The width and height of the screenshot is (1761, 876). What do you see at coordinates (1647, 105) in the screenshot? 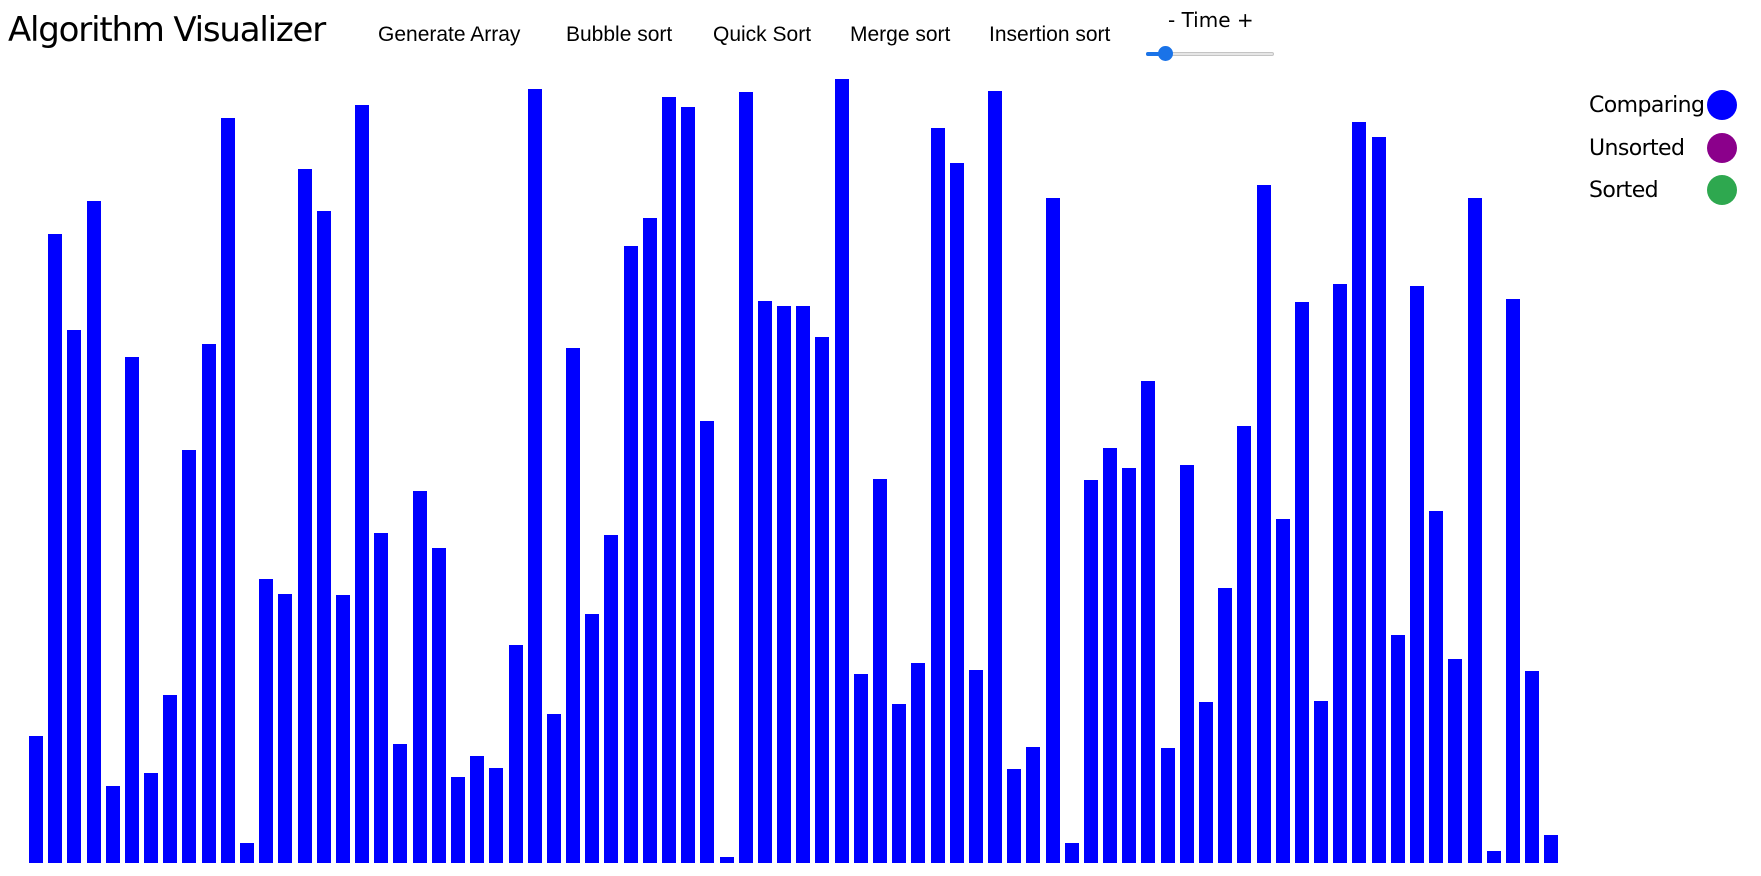
I see `legend-label-comparing: Comparing` at bounding box center [1647, 105].